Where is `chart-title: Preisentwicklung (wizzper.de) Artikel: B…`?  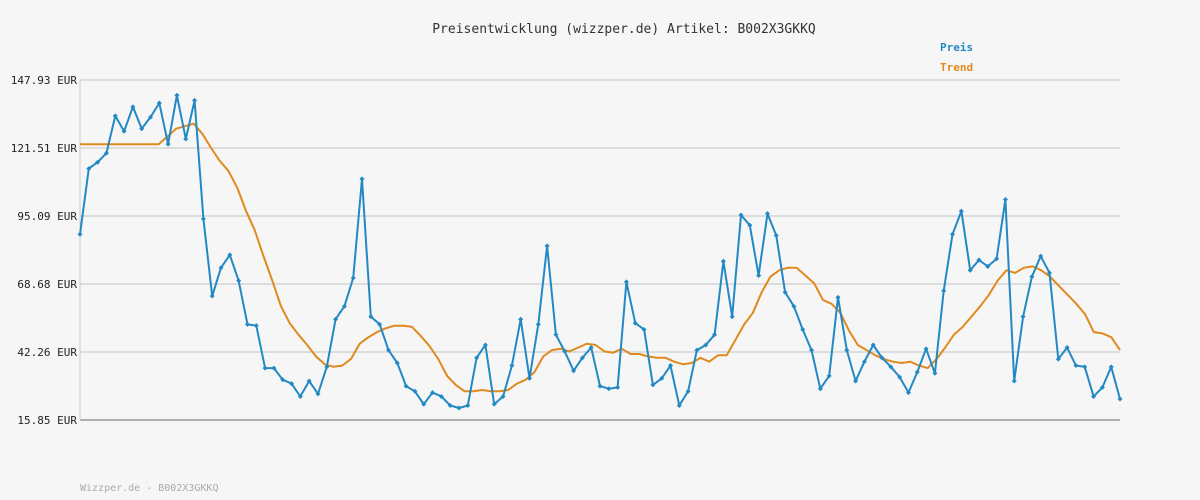 chart-title: Preisentwicklung (wizzper.de) Artikel: B… is located at coordinates (624, 29).